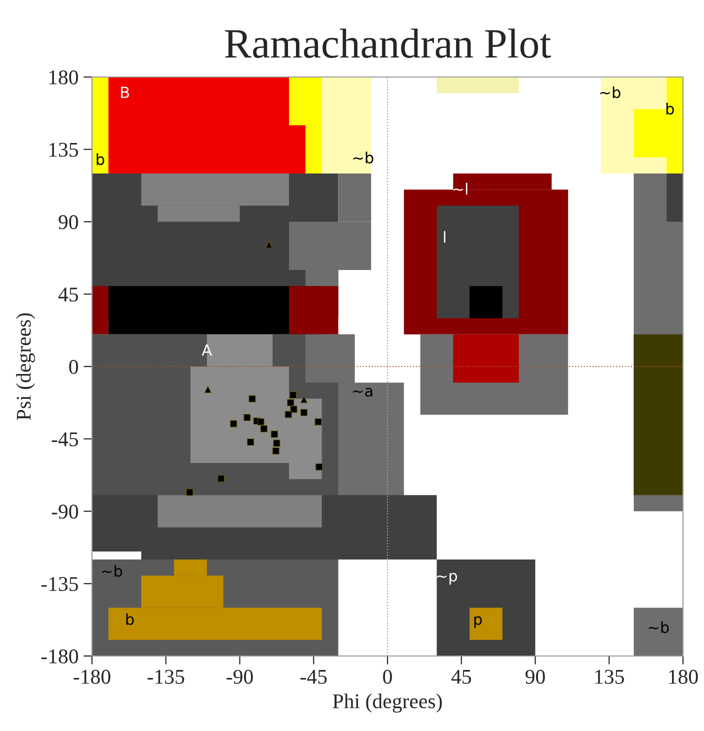  What do you see at coordinates (387, 43) in the screenshot?
I see `chart-title: Ramachandran Plot` at bounding box center [387, 43].